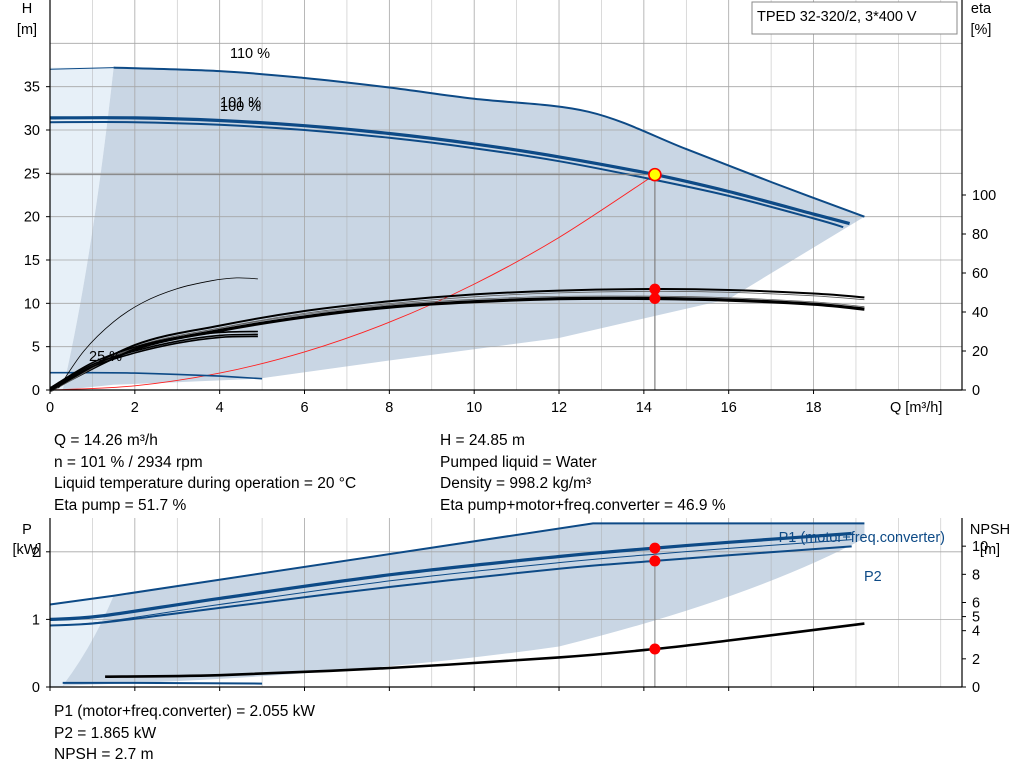 The height and width of the screenshot is (781, 1024). I want to click on power-axis-unit: [kW], so click(27, 550).